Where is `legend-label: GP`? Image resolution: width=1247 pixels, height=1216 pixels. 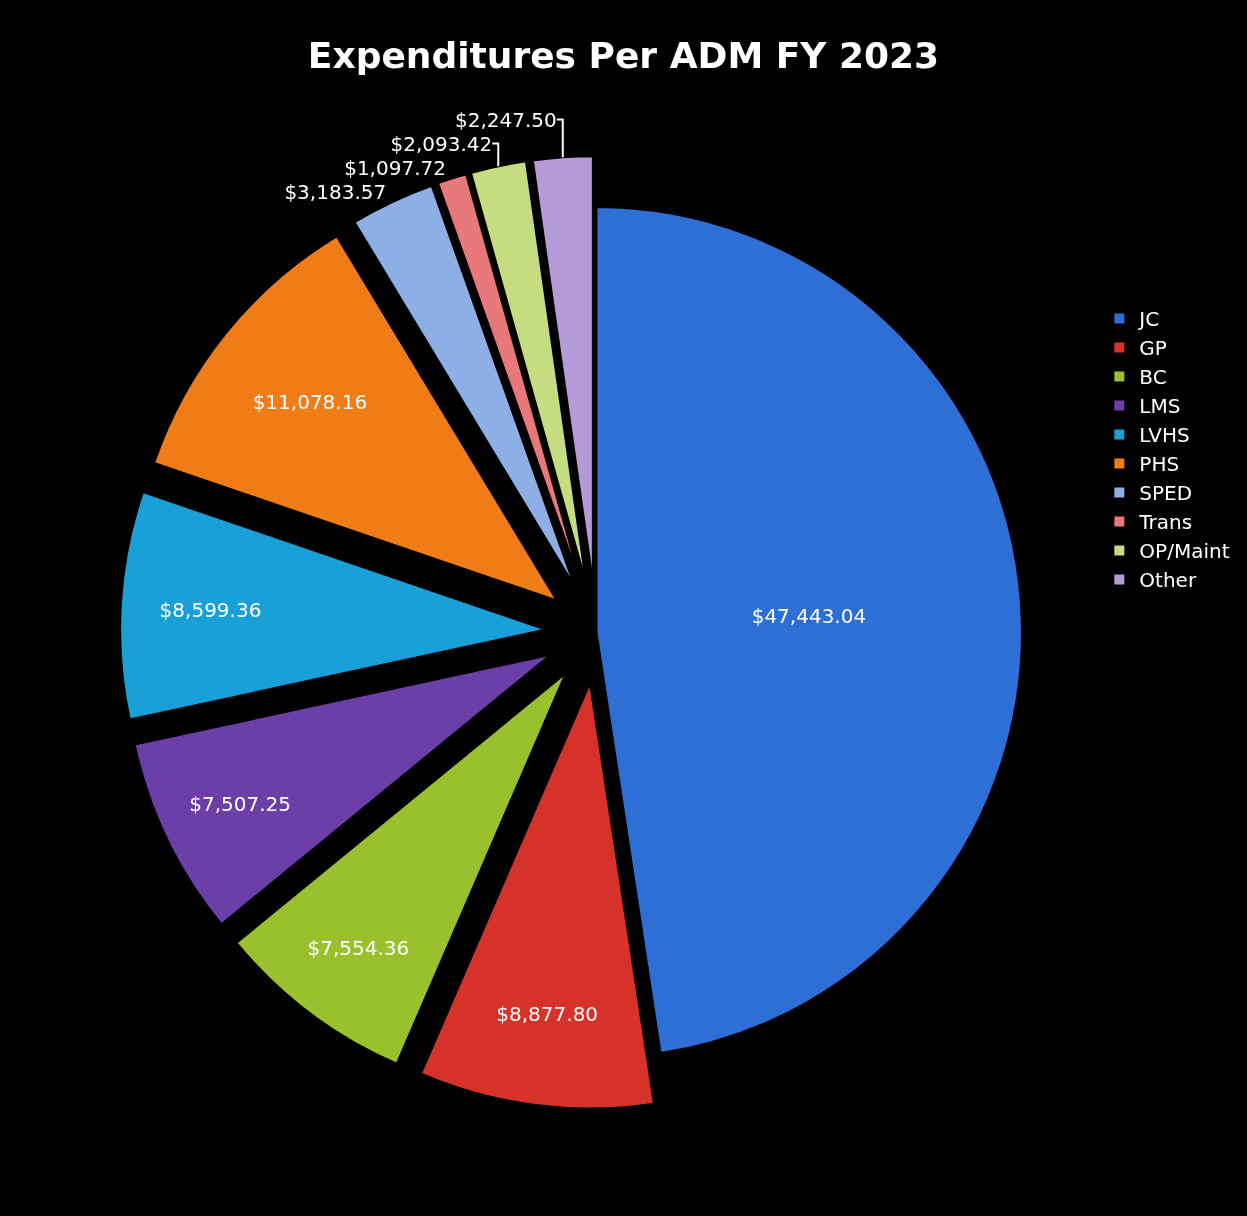 legend-label: GP is located at coordinates (1153, 348).